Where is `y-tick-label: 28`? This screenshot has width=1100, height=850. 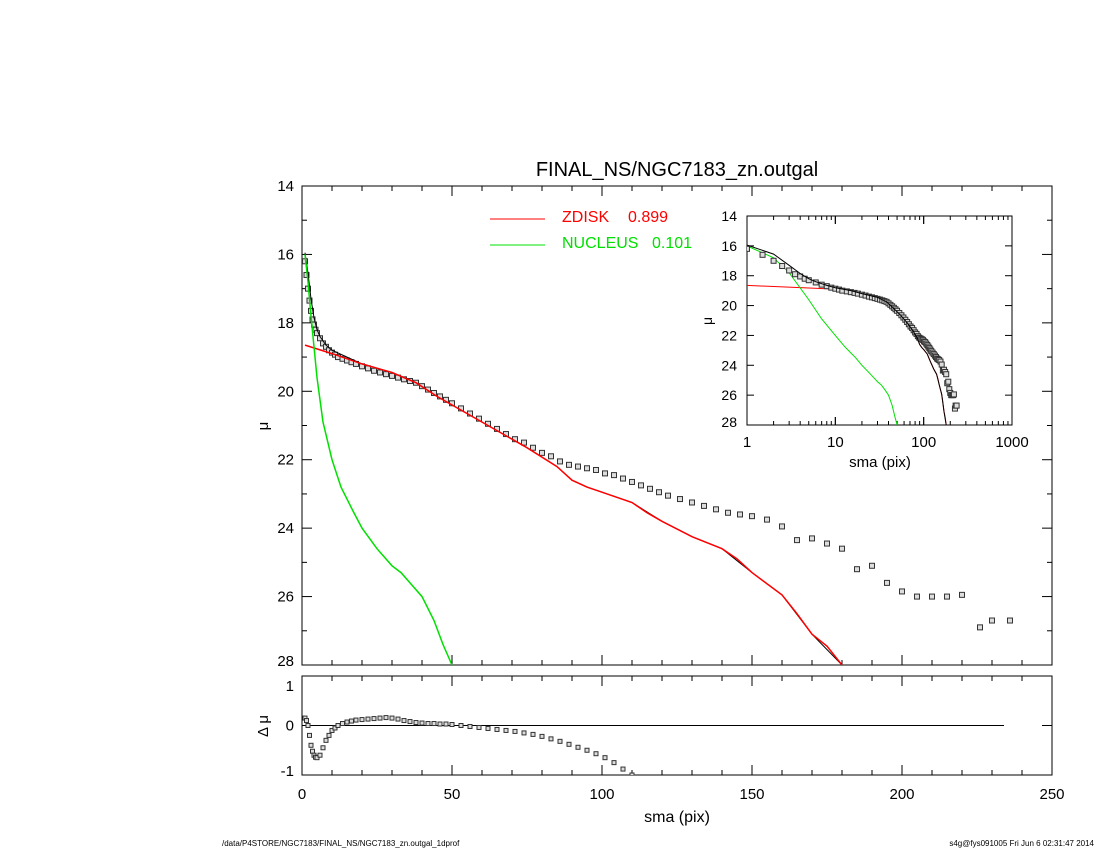
y-tick-label: 28 is located at coordinates (285, 661).